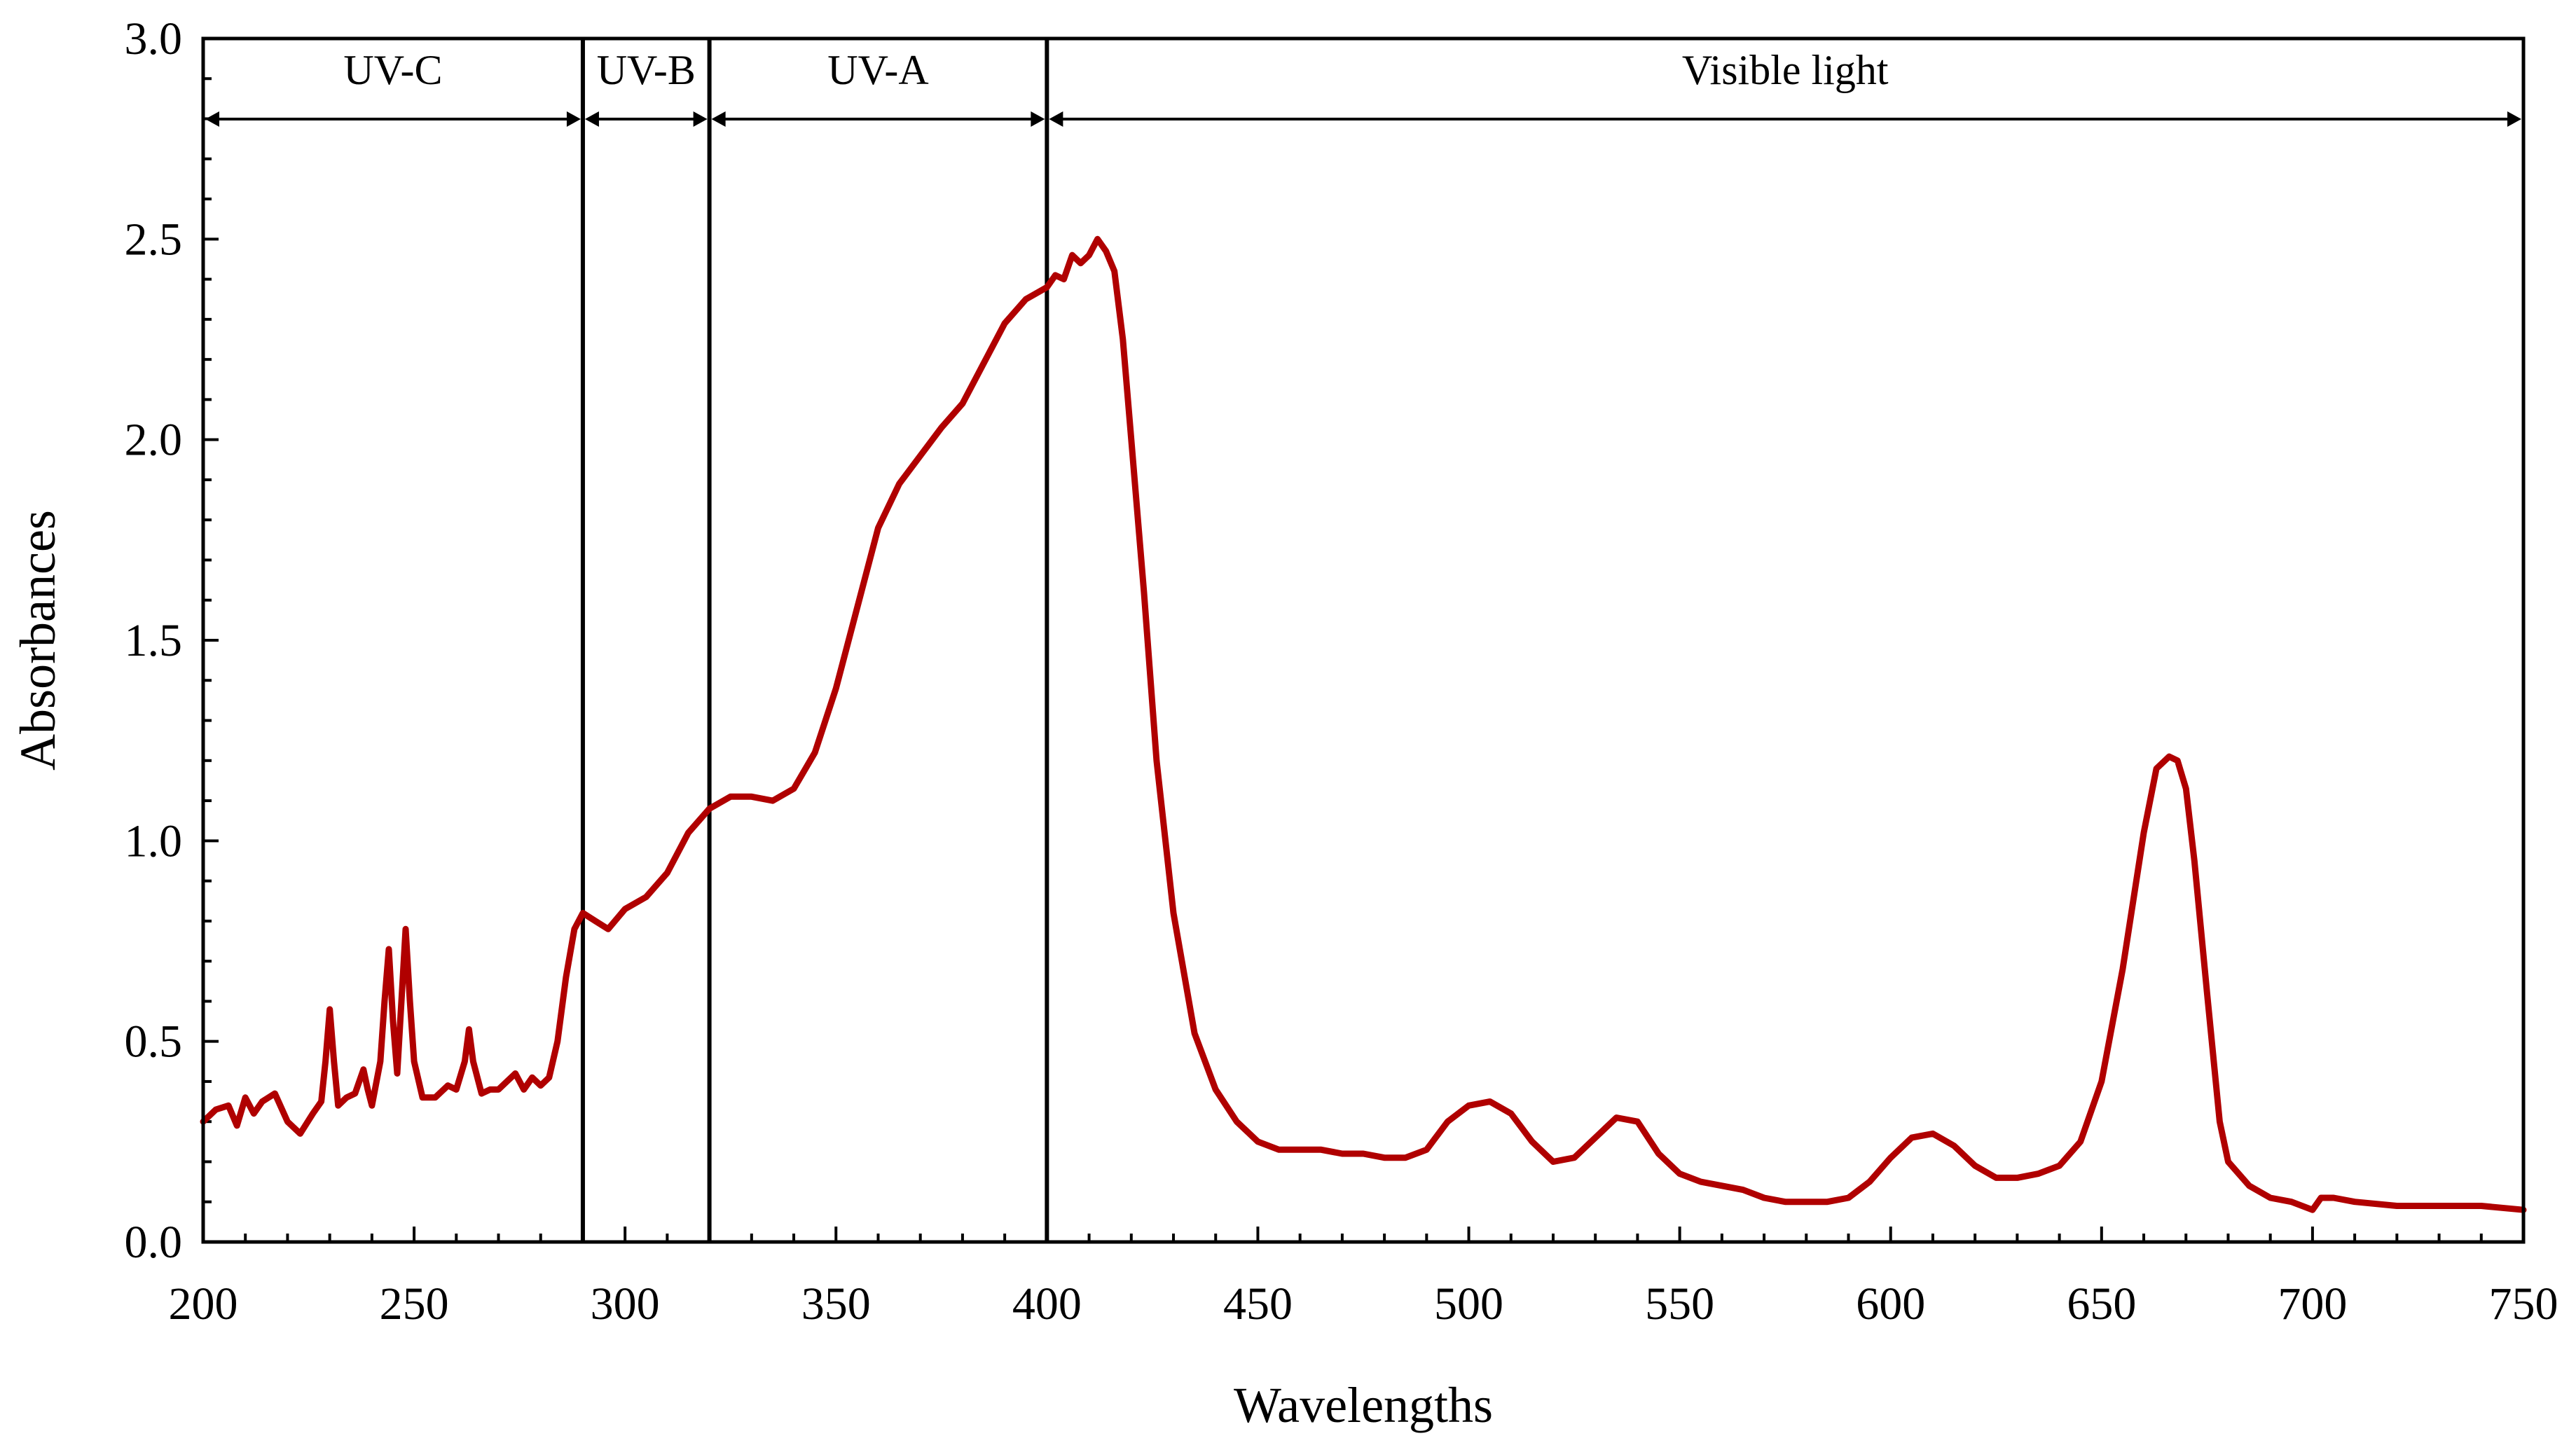 The height and width of the screenshot is (1450, 2576). I want to click on x-tick-label: 350, so click(836, 1304).